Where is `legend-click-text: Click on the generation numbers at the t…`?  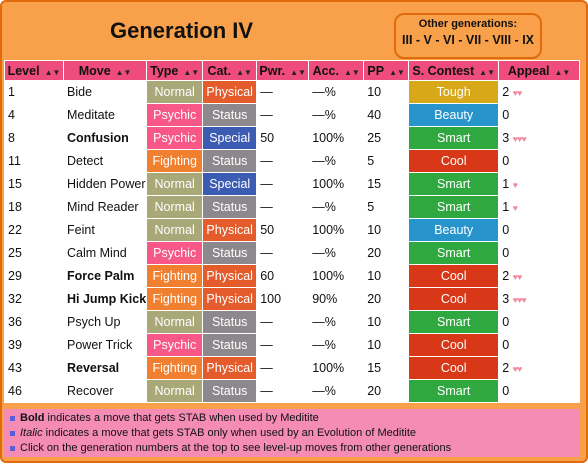 legend-click-text: Click on the generation numbers at the t… is located at coordinates (236, 448).